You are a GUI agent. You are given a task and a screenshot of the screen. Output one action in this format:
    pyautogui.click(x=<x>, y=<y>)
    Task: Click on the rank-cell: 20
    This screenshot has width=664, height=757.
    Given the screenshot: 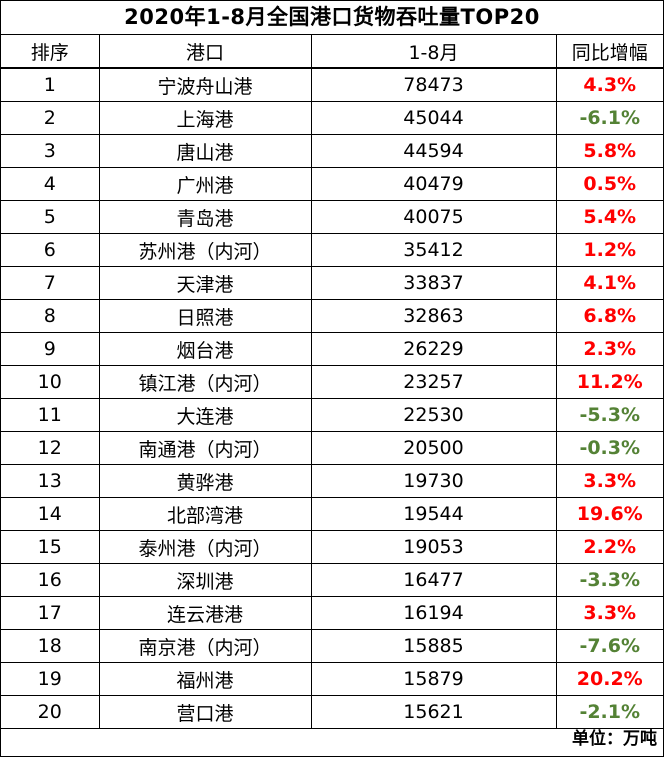 What is the action you would take?
    pyautogui.click(x=50, y=712)
    